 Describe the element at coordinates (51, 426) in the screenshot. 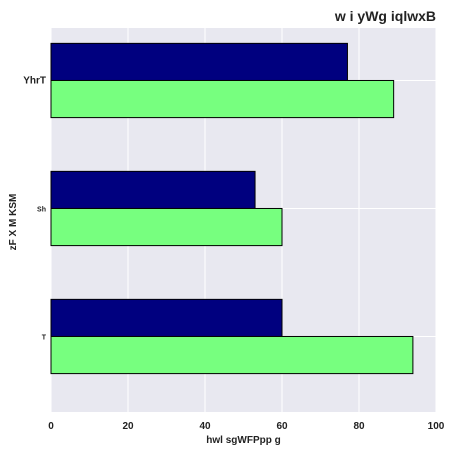

I see `x-tick-label: 0` at that location.